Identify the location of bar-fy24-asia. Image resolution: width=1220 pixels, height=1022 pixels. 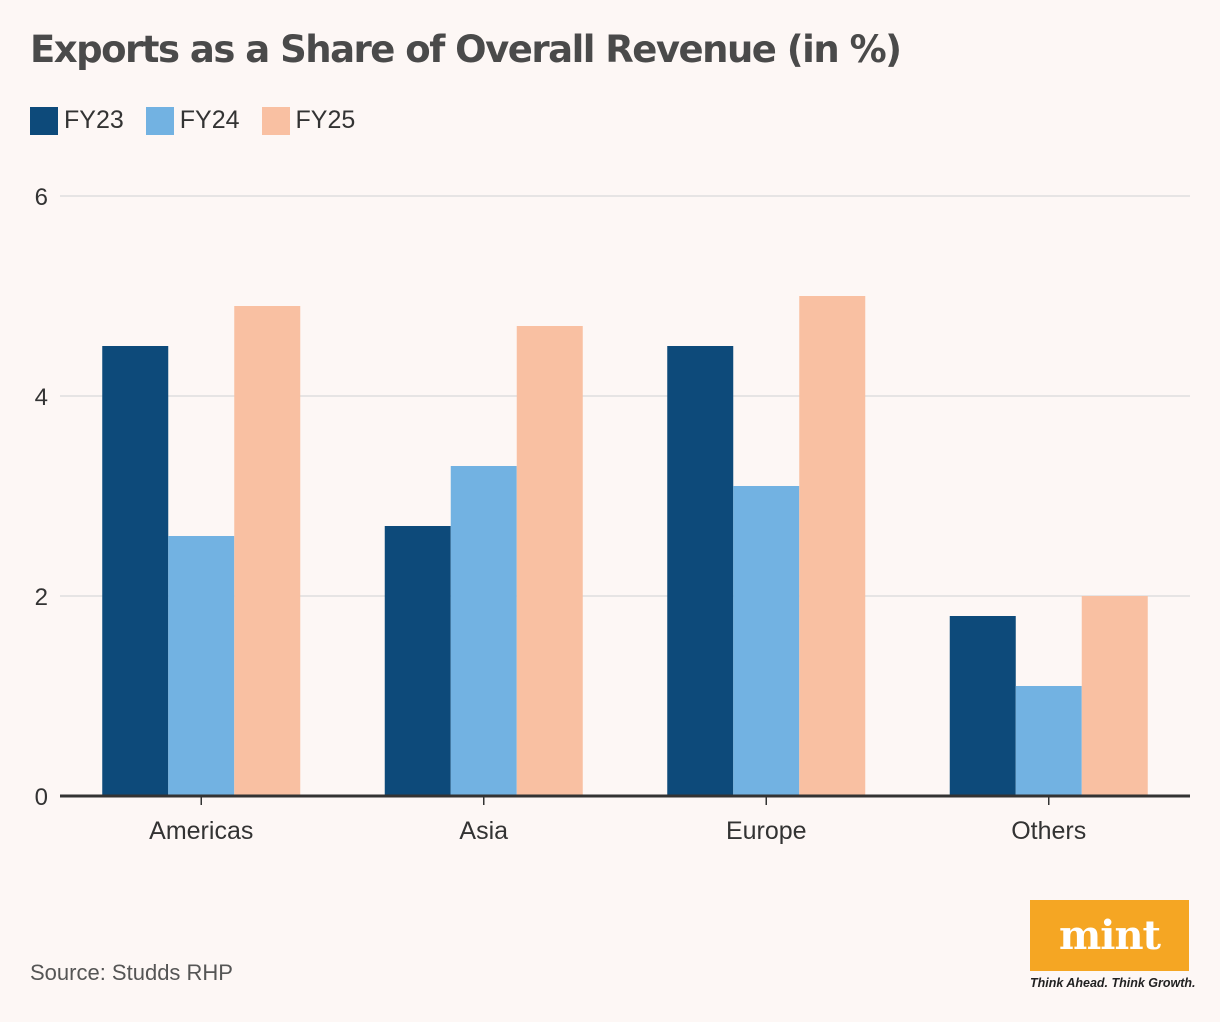
(483, 631).